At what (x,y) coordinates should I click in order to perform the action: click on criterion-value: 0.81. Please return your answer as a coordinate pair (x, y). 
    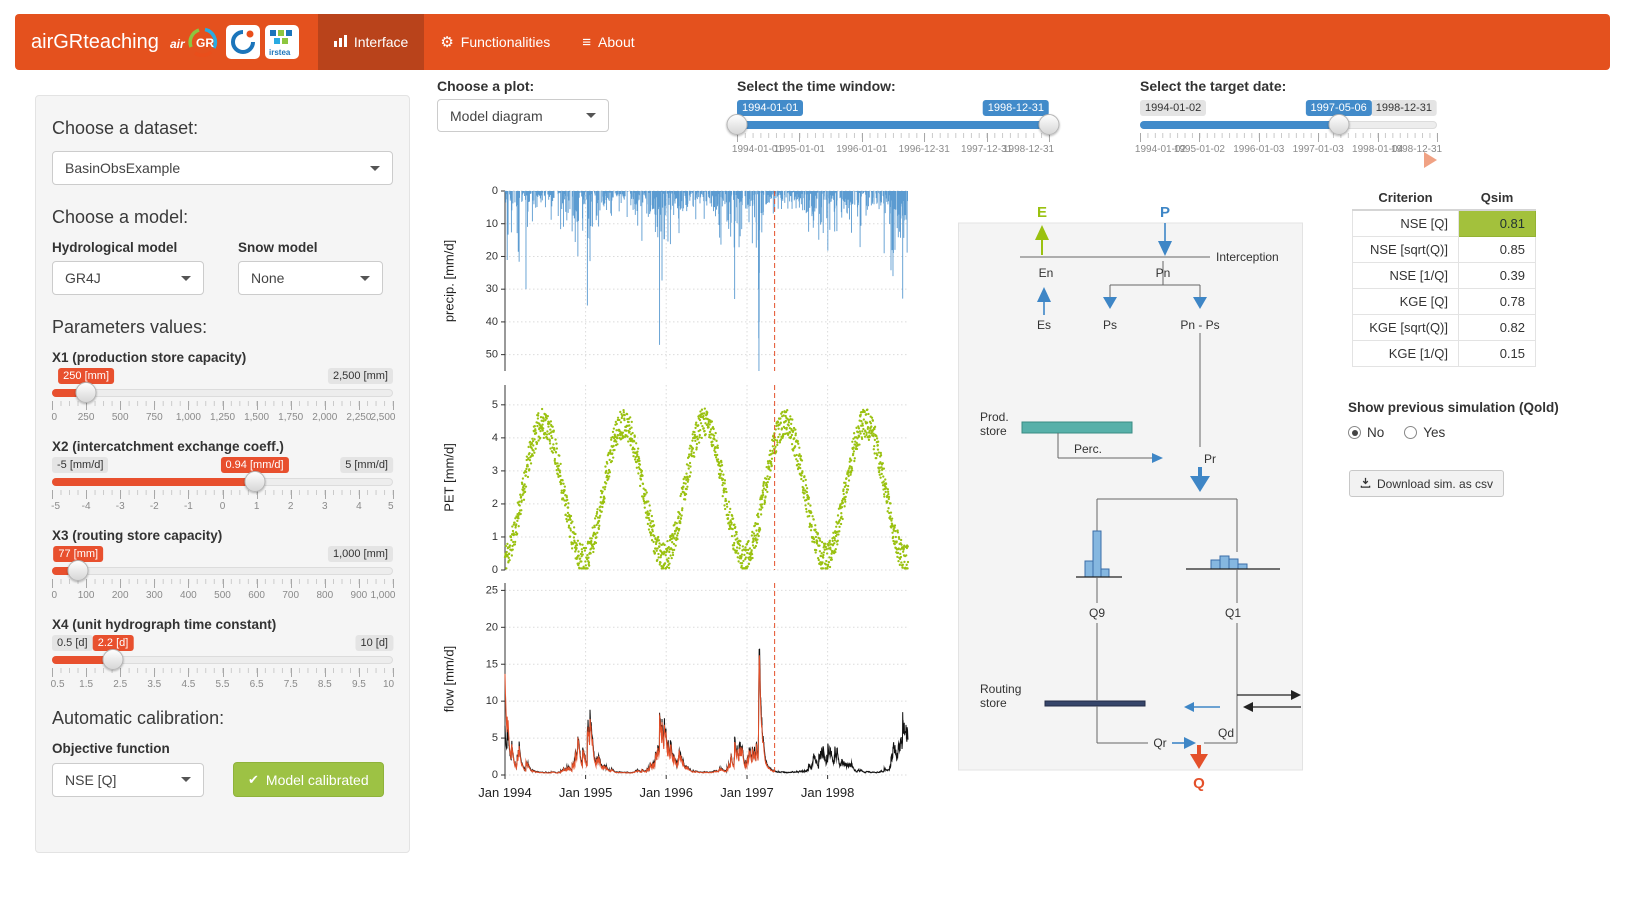
    Looking at the image, I should click on (1497, 223).